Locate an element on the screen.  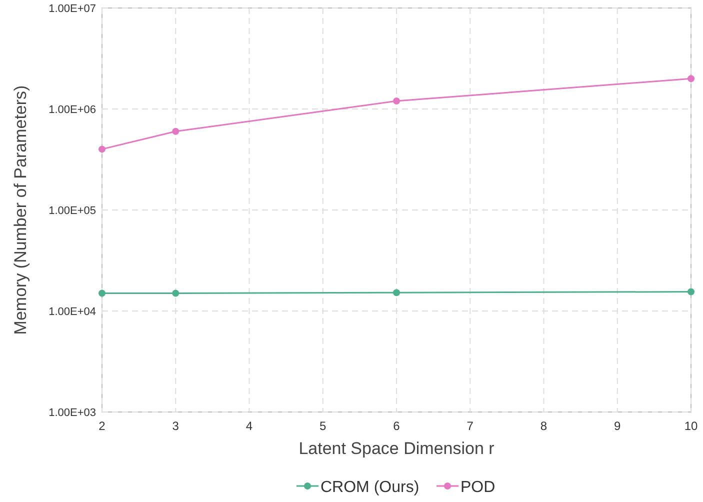
y-tick-label: 1.00E+03 is located at coordinates (72, 413).